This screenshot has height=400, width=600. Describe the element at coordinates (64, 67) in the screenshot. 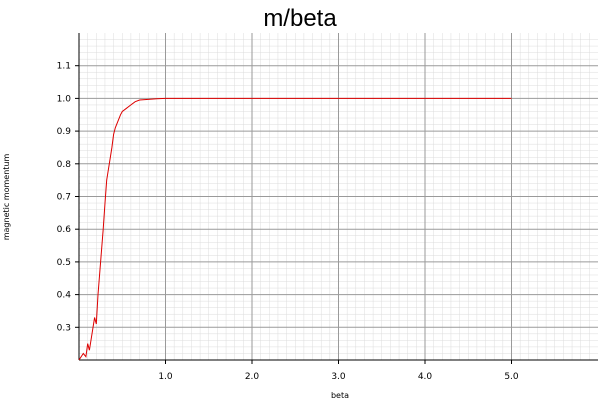

I see `y-tick-label: 1.1` at that location.